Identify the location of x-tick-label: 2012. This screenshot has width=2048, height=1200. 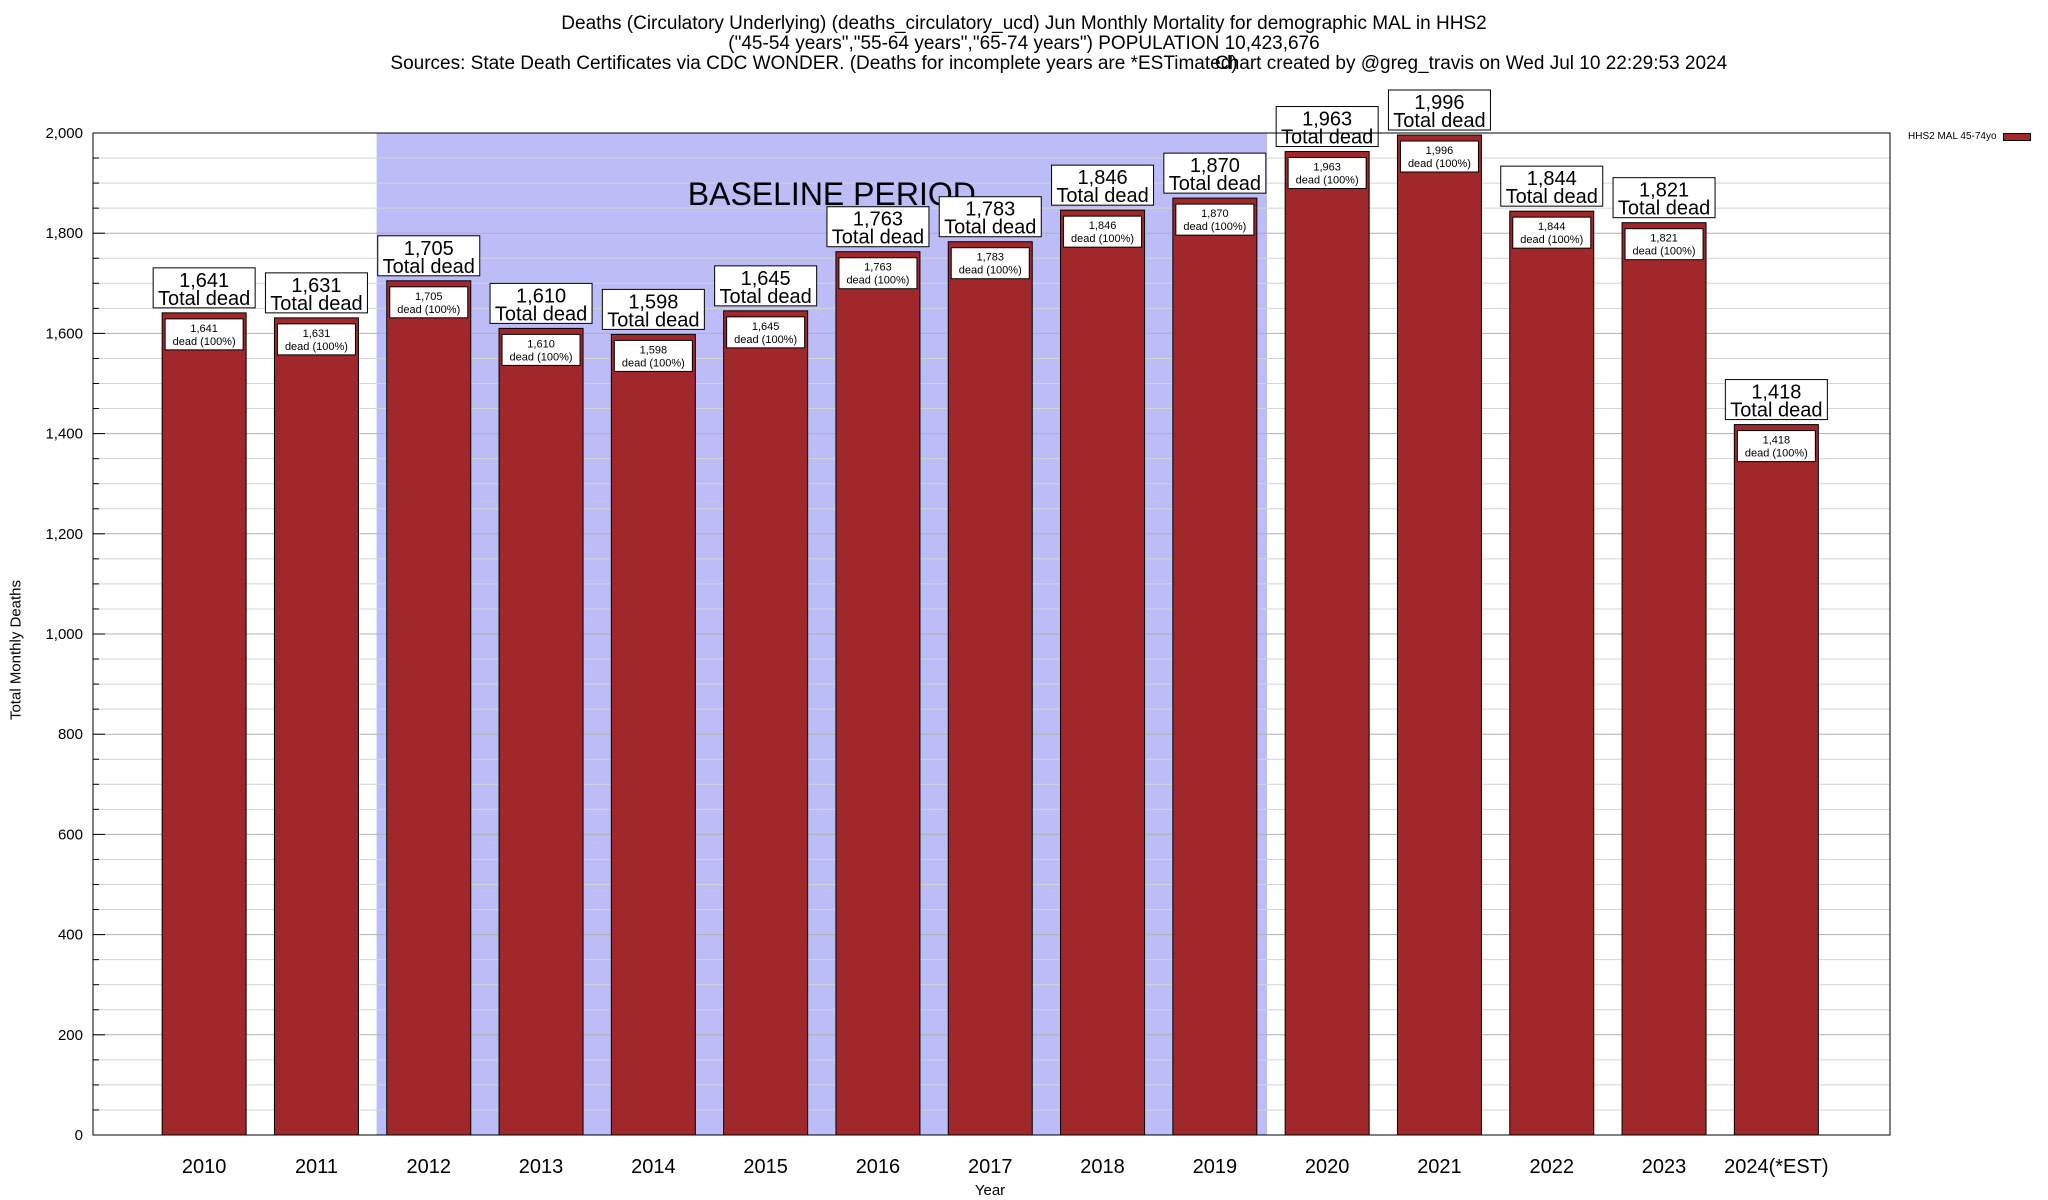
(429, 1167).